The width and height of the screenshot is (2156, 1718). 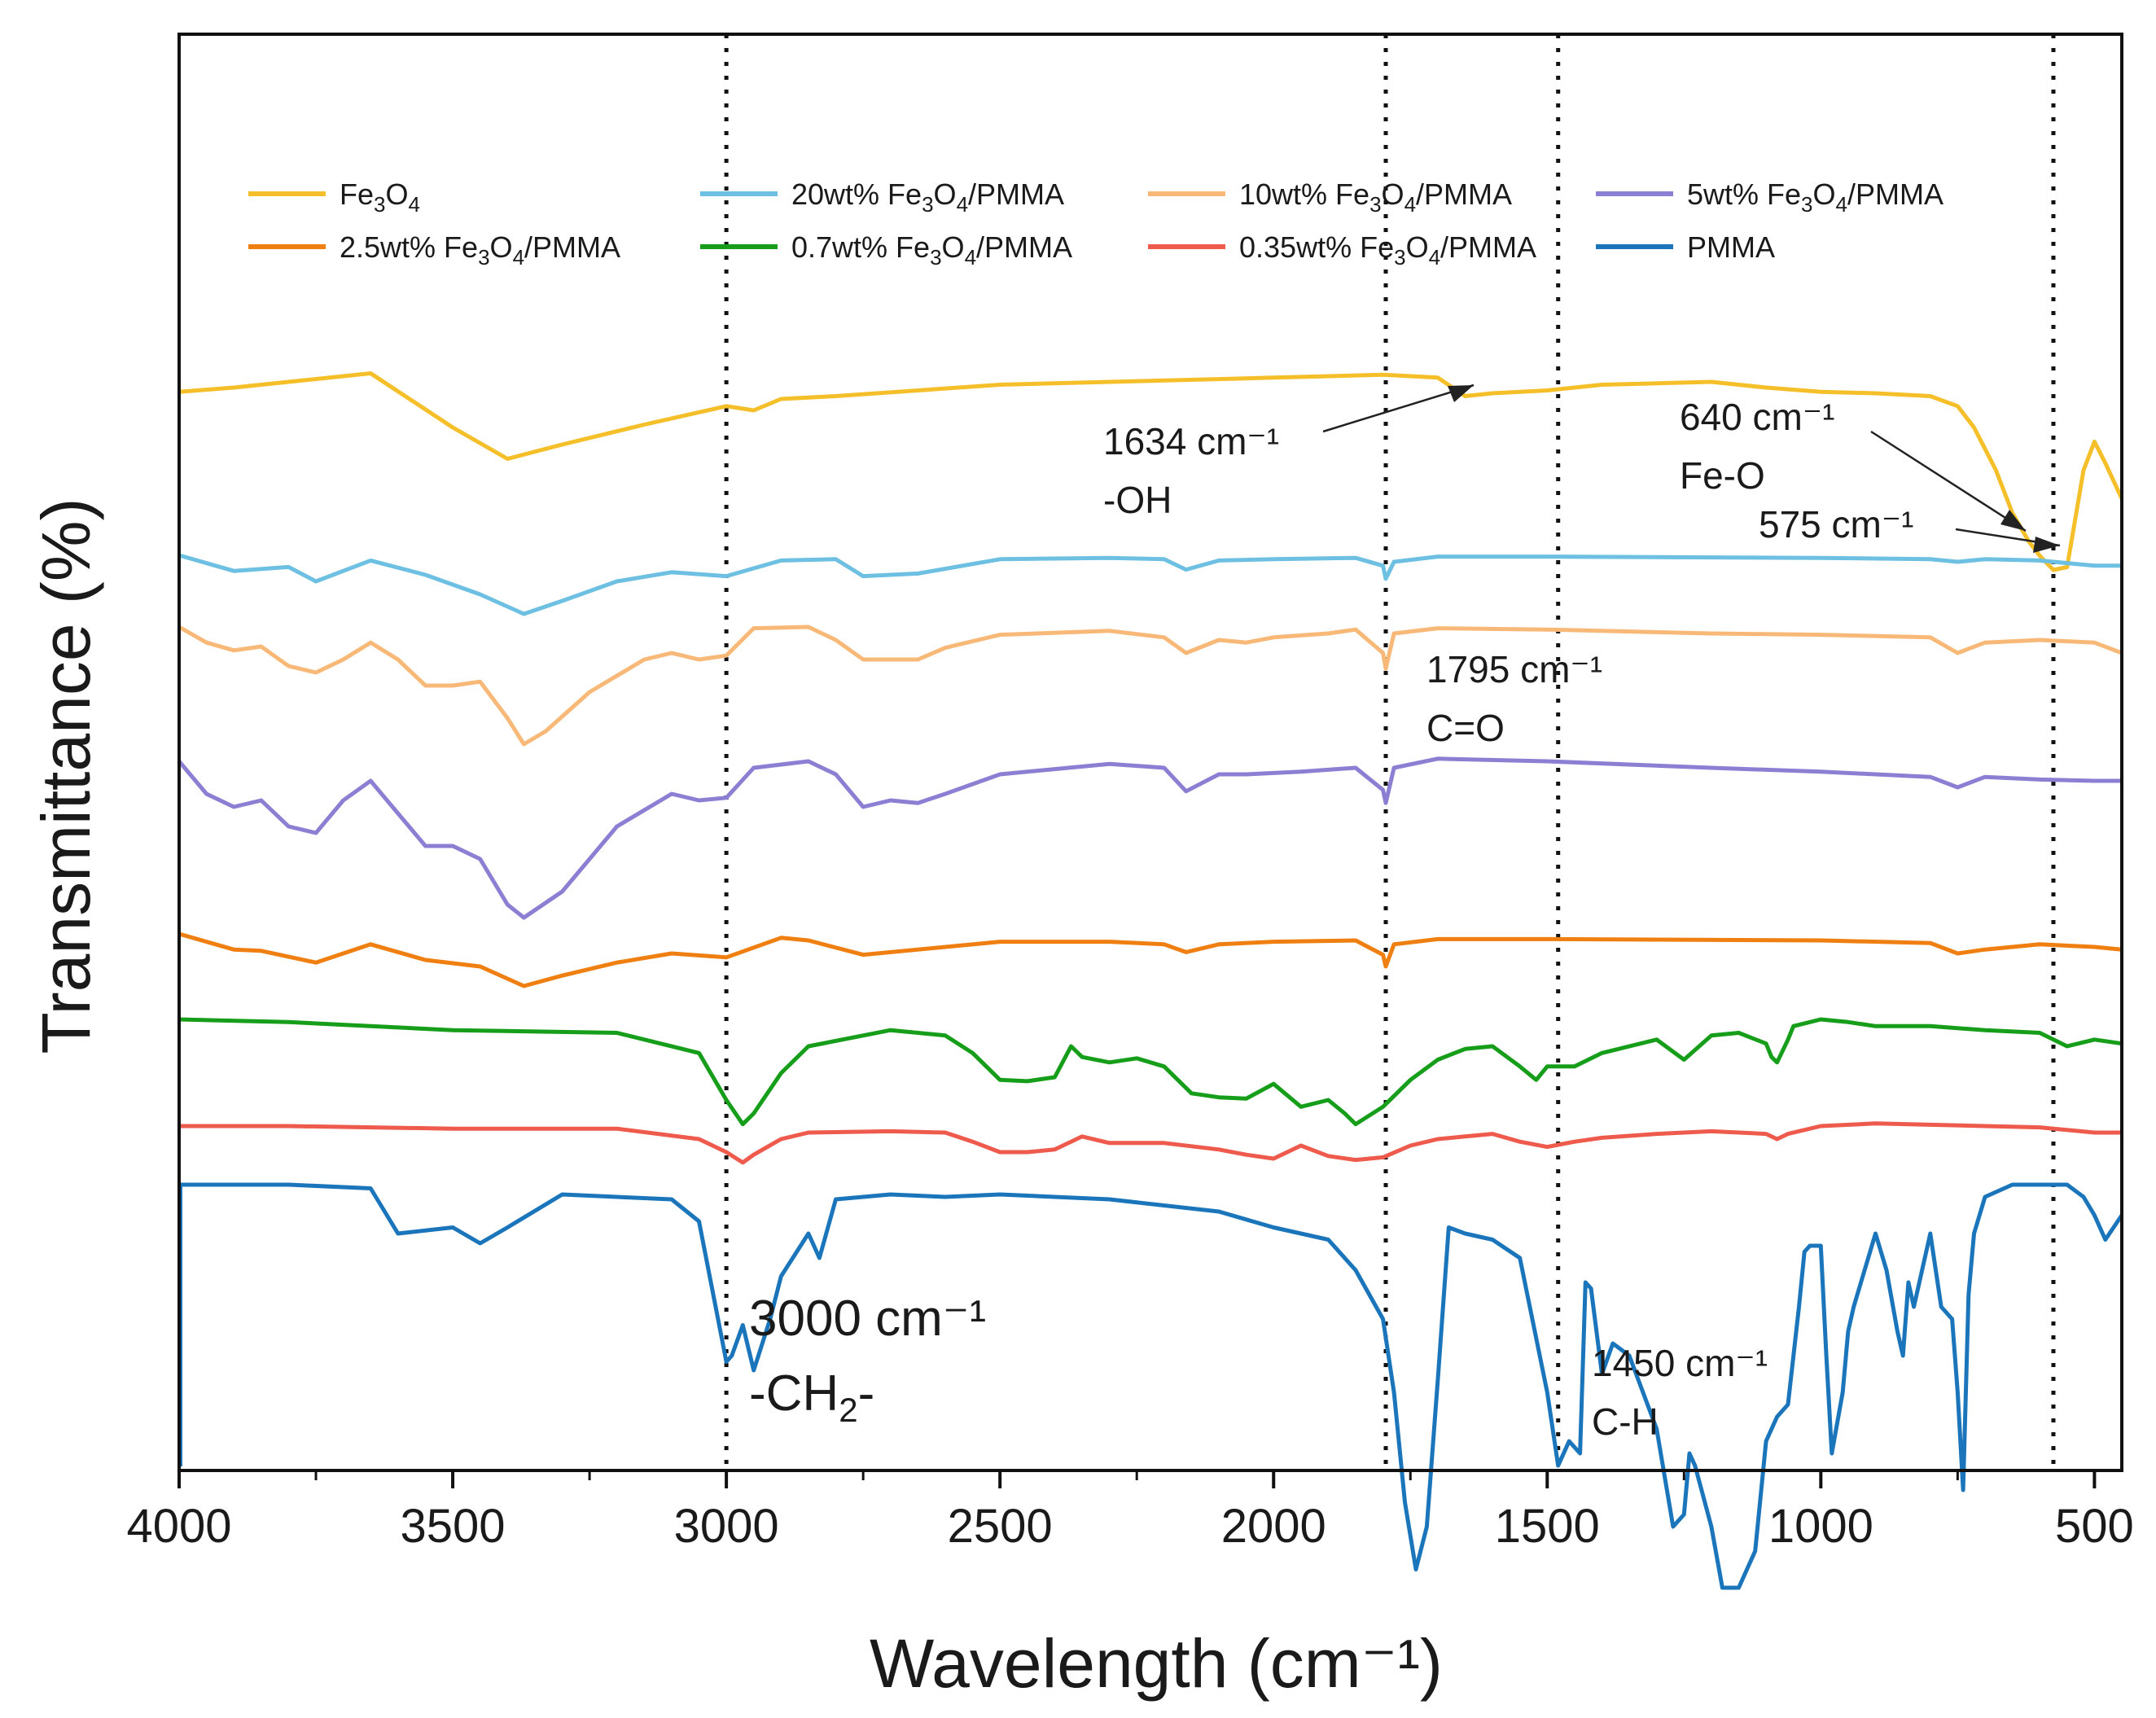 What do you see at coordinates (179, 1526) in the screenshot?
I see `x-tick-label: 4000` at bounding box center [179, 1526].